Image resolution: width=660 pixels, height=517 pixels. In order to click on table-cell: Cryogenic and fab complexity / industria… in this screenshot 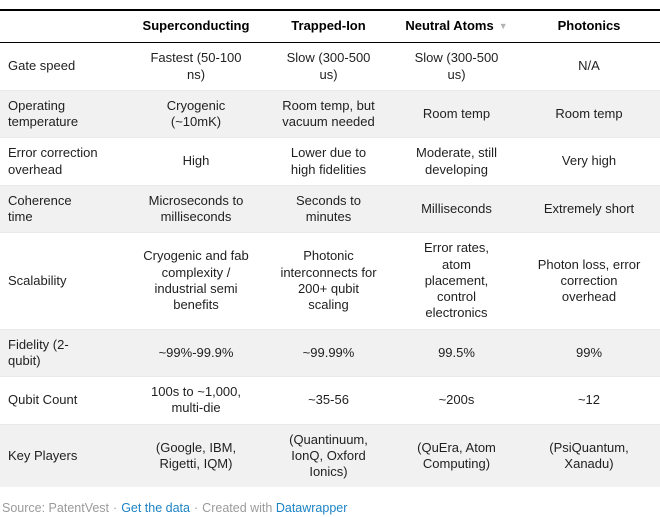, I will do `click(196, 280)`.